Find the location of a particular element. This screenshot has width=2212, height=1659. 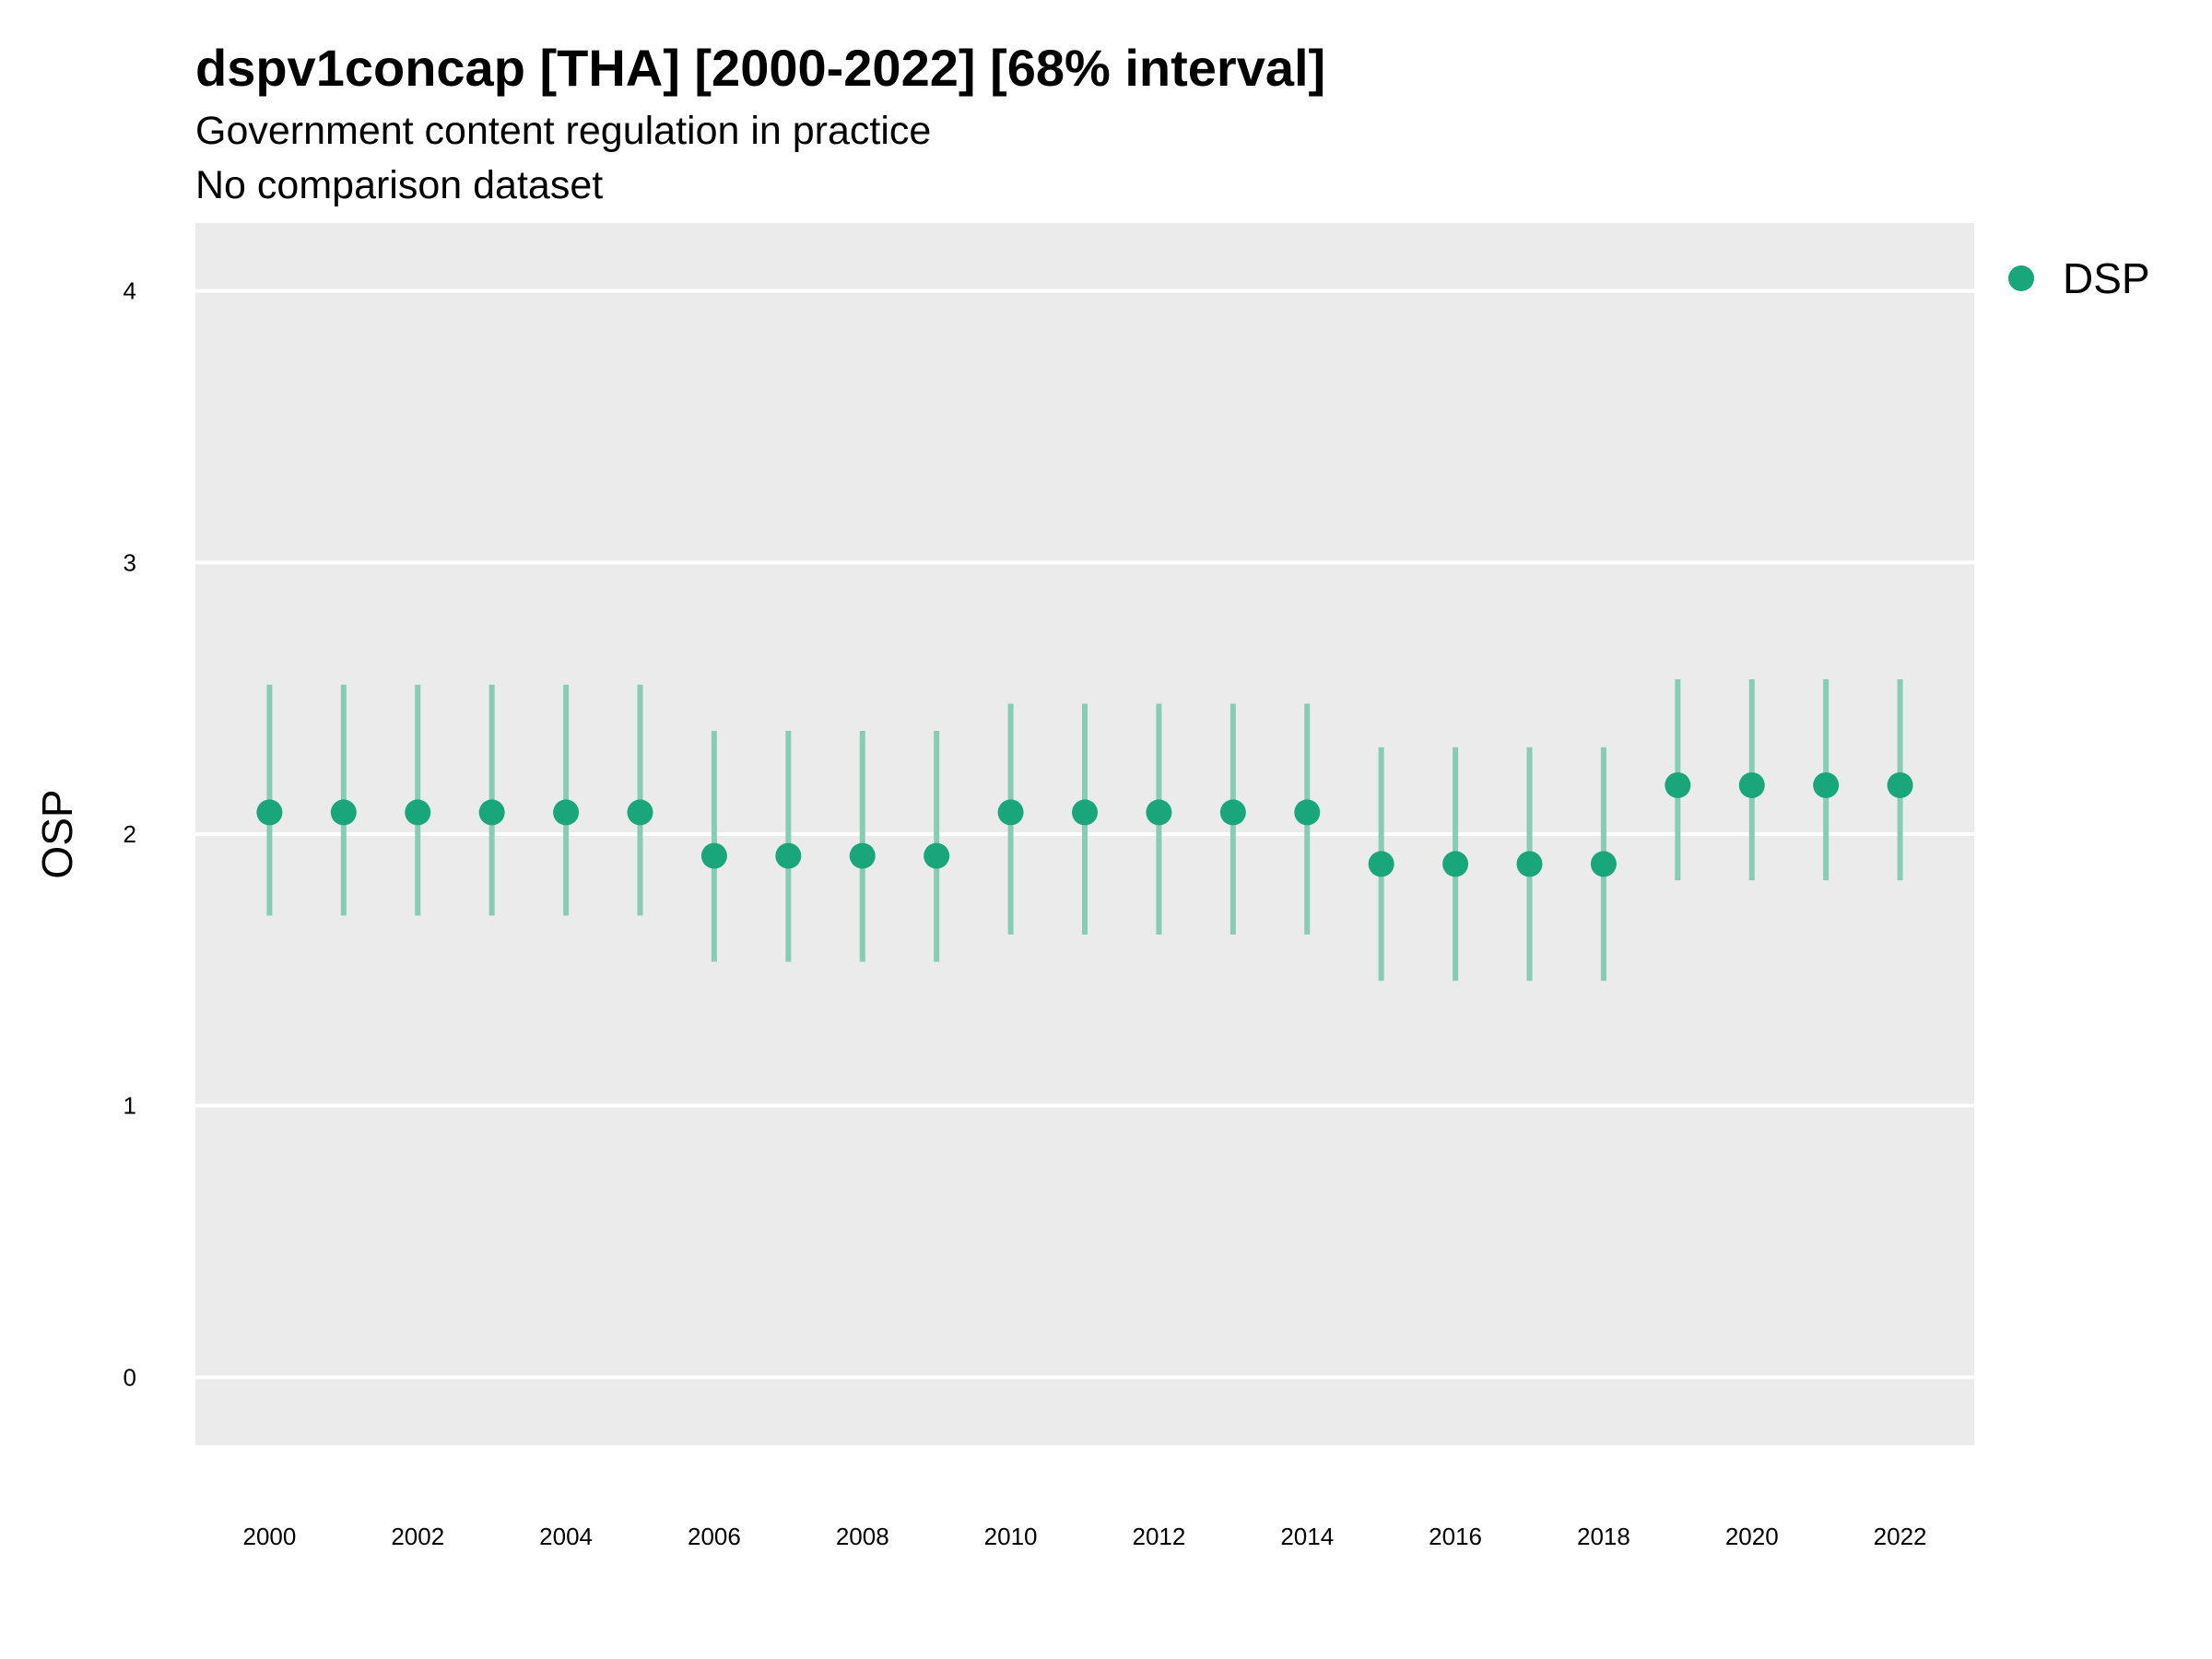

x-tick-label: 2016 is located at coordinates (1455, 1536).